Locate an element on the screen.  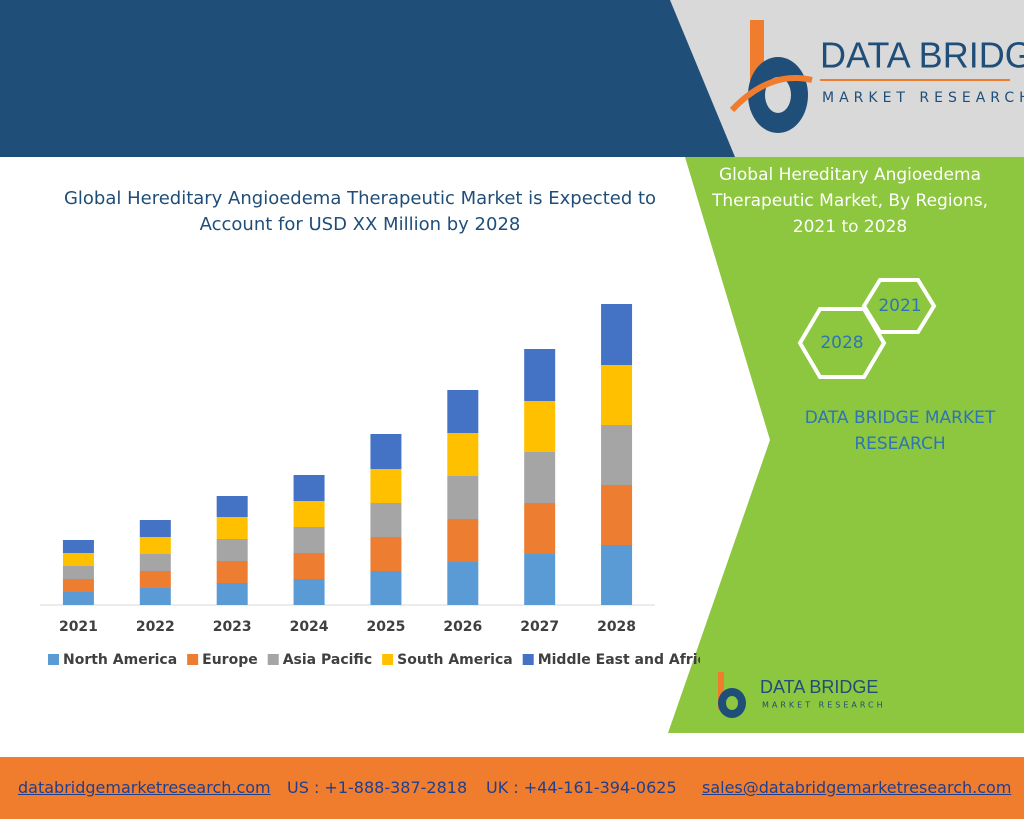
footer is located at coordinates (512, 788).